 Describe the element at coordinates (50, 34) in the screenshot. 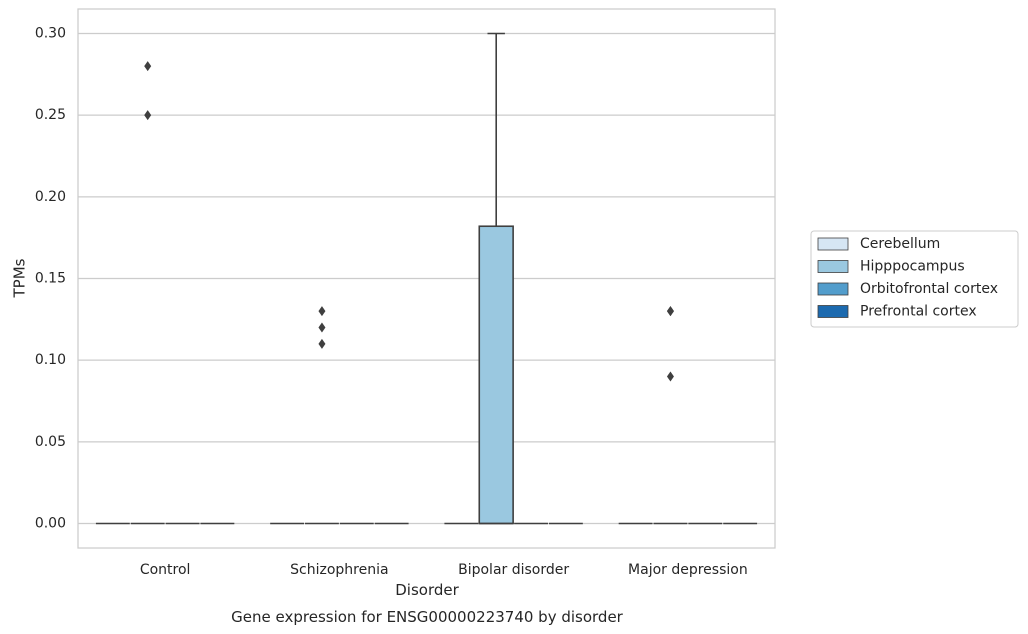

I see `y-tick-label: 0.30` at that location.